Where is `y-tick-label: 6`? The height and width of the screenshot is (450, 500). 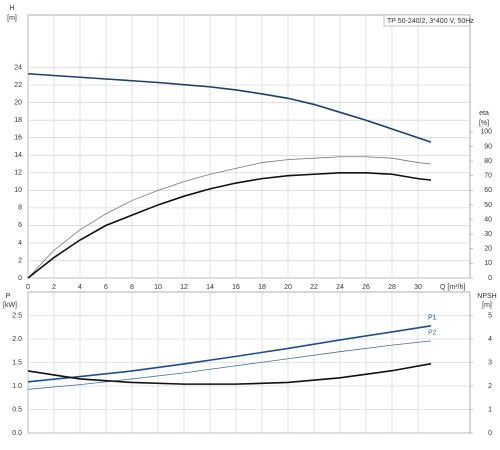
y-tick-label: 6 is located at coordinates (20, 225).